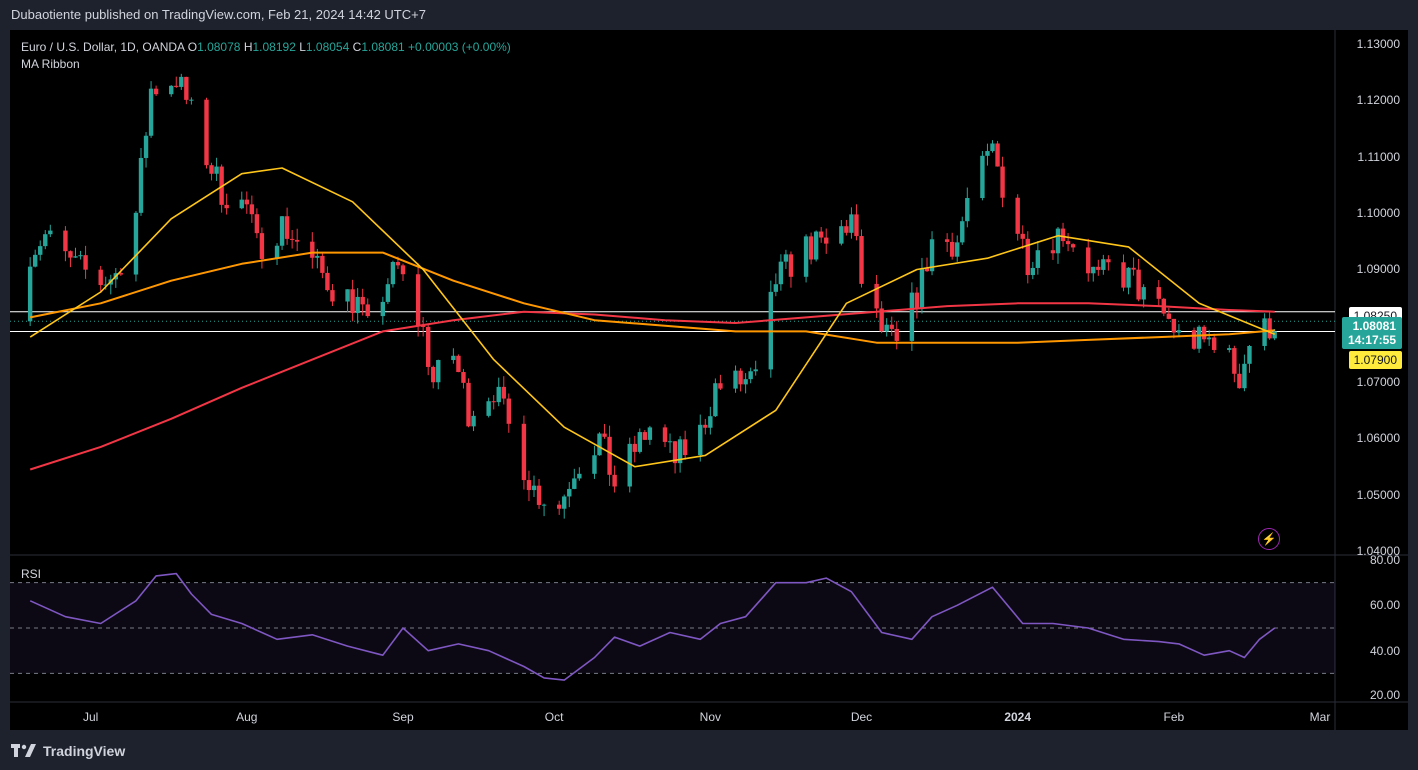 The width and height of the screenshot is (1418, 770). I want to click on time-axis-label: Aug, so click(247, 717).